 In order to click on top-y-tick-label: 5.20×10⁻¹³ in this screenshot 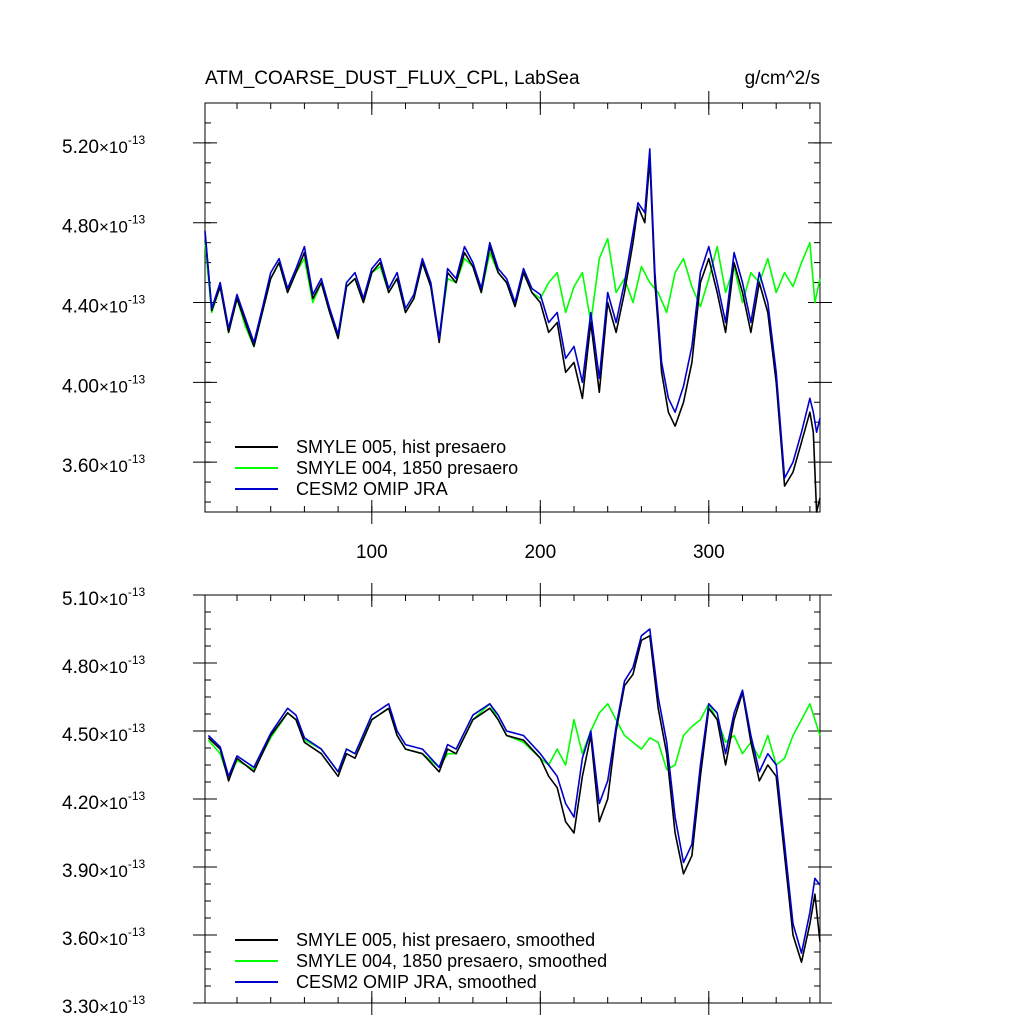, I will do `click(103, 145)`.